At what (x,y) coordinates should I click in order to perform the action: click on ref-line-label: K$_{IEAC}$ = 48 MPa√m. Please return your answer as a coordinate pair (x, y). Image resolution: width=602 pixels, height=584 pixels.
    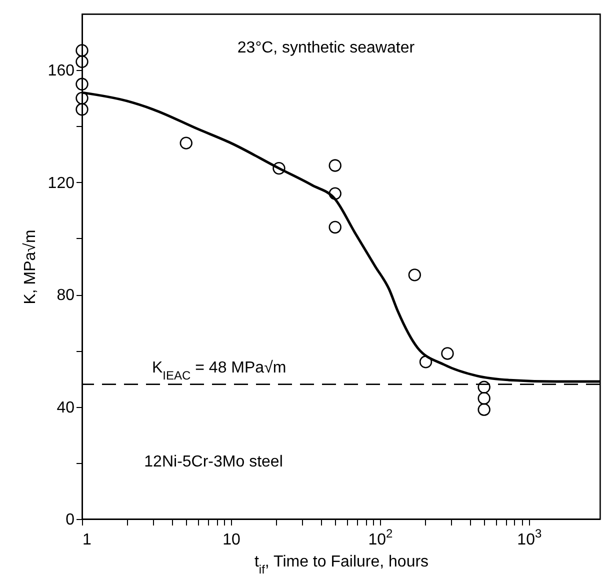
    Looking at the image, I should click on (219, 370).